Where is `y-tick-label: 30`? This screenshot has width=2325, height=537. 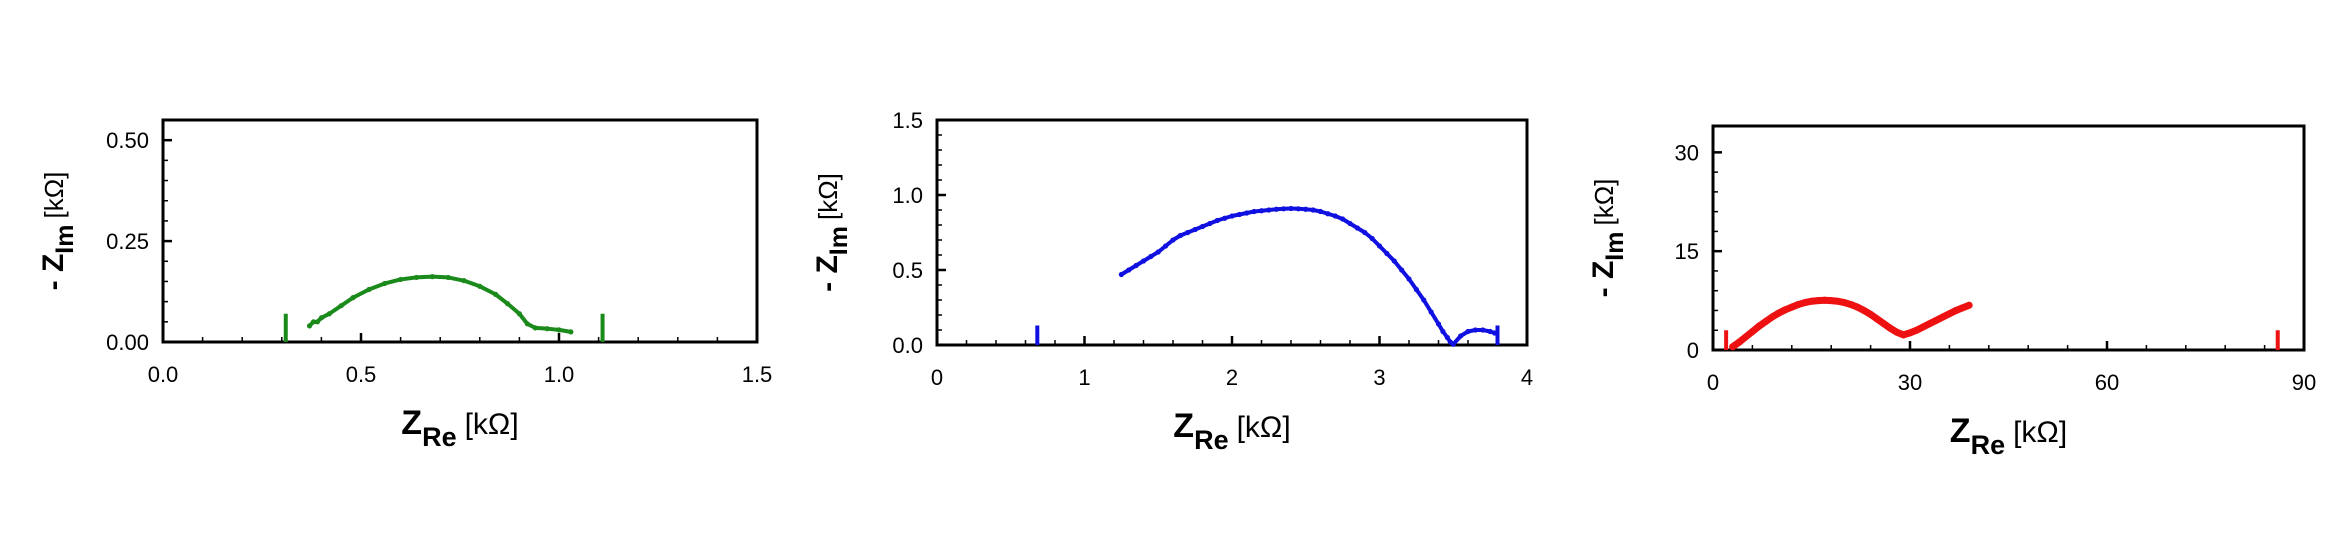
y-tick-label: 30 is located at coordinates (1687, 152).